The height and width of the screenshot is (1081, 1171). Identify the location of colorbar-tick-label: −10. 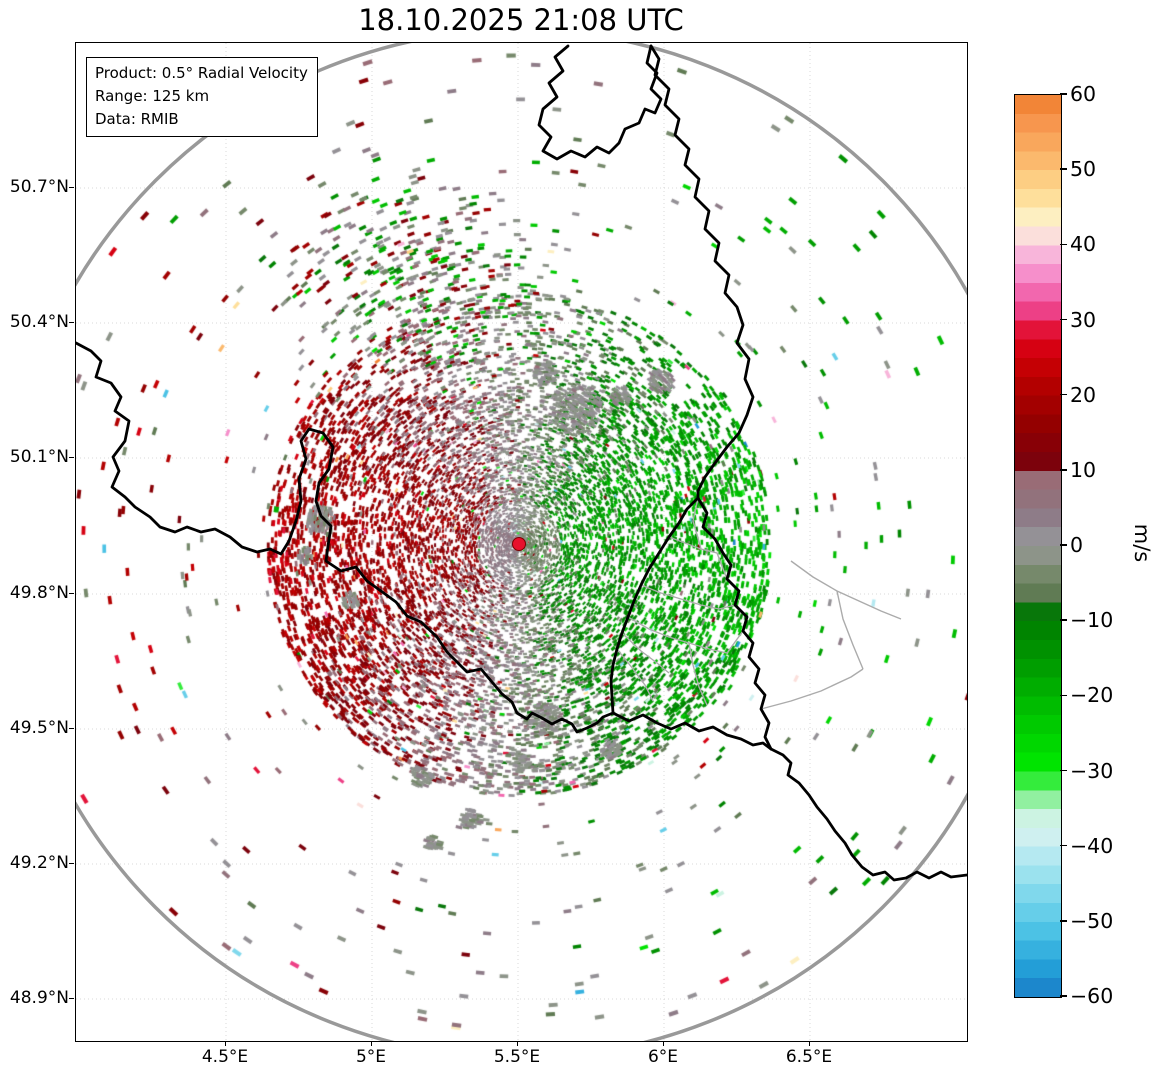
(1092, 620).